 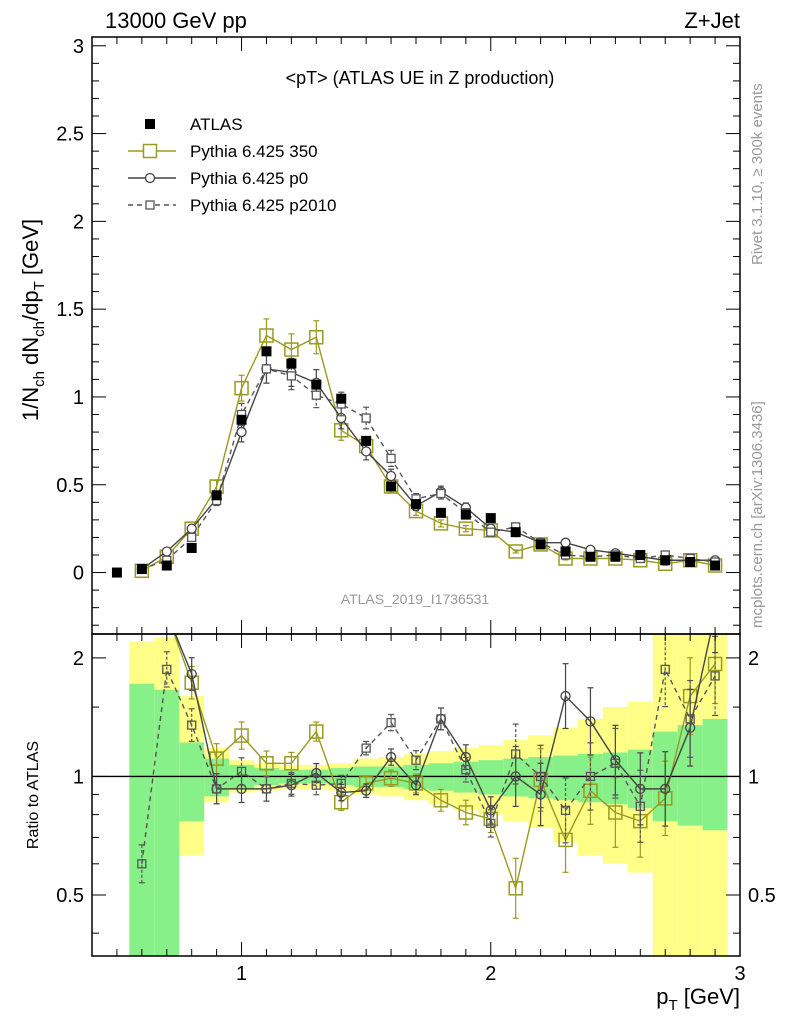 What do you see at coordinates (216, 124) in the screenshot?
I see `legend-label: ATLAS` at bounding box center [216, 124].